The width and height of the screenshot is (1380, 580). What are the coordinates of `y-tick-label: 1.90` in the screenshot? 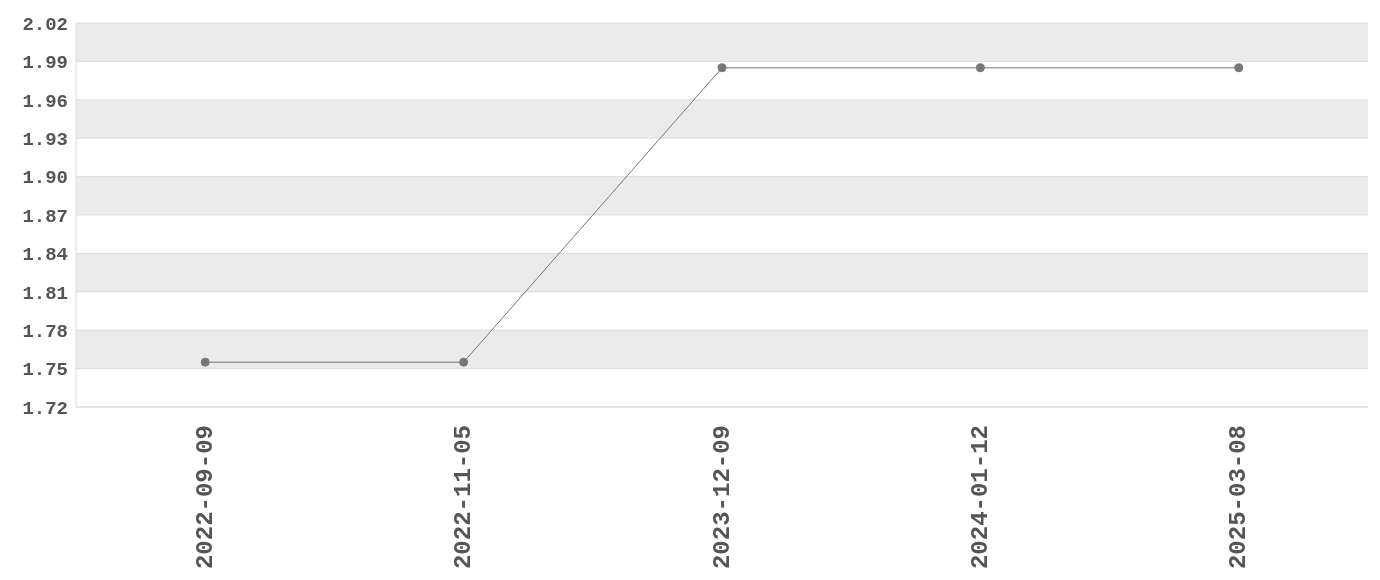 It's located at (45, 178).